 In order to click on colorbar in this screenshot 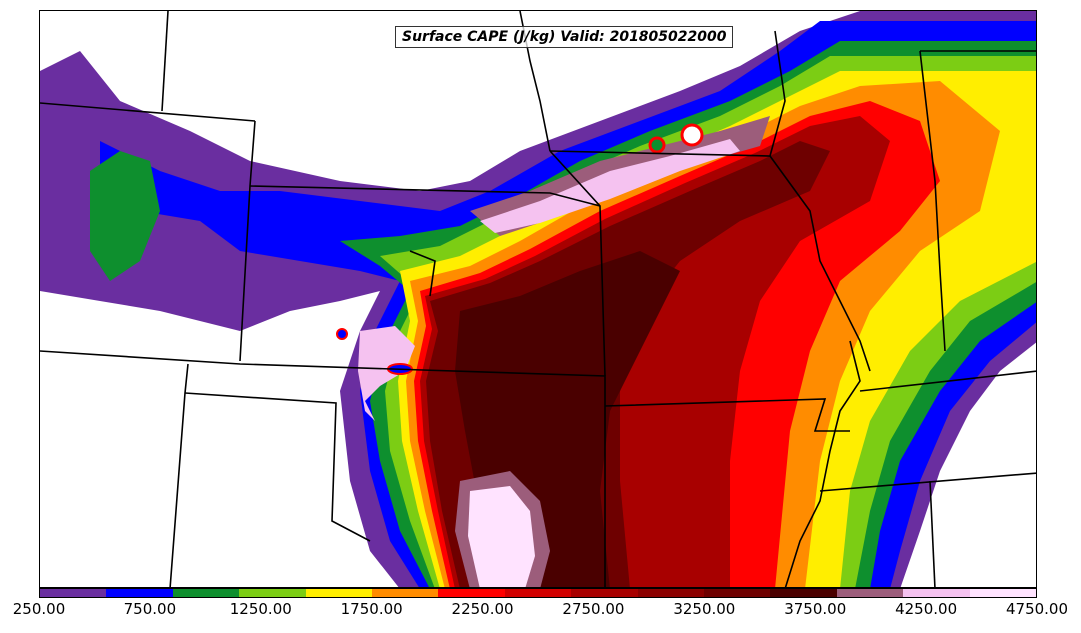, I will do `click(538, 593)`.